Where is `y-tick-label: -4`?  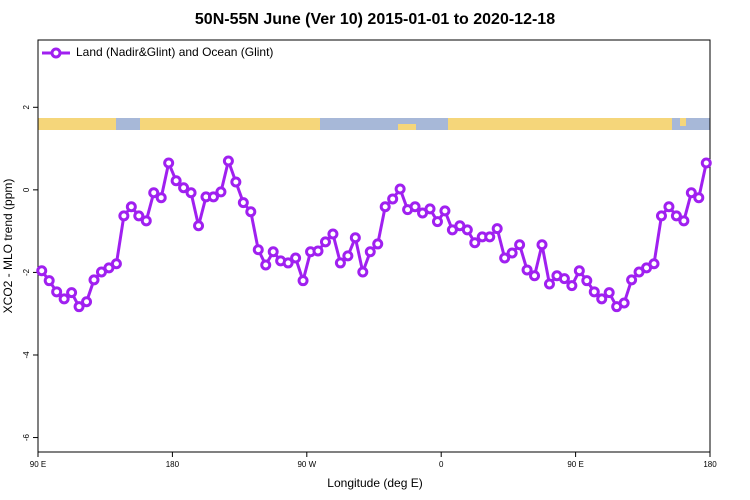 y-tick-label: -4 is located at coordinates (26, 355).